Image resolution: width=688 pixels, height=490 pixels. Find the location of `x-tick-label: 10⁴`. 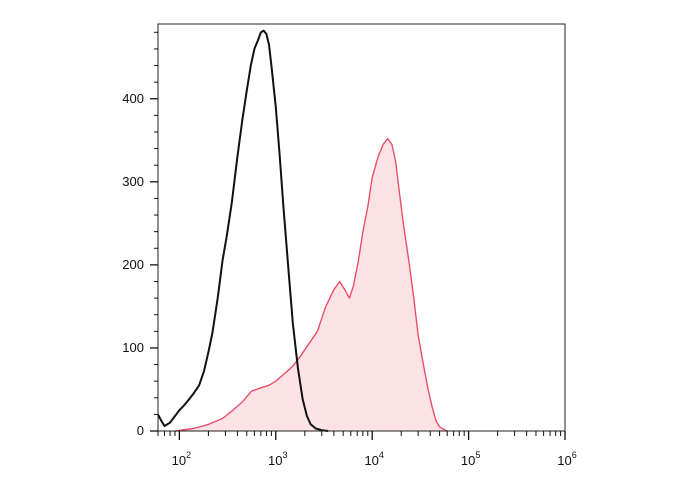

x-tick-label: 10⁴ is located at coordinates (373, 459).